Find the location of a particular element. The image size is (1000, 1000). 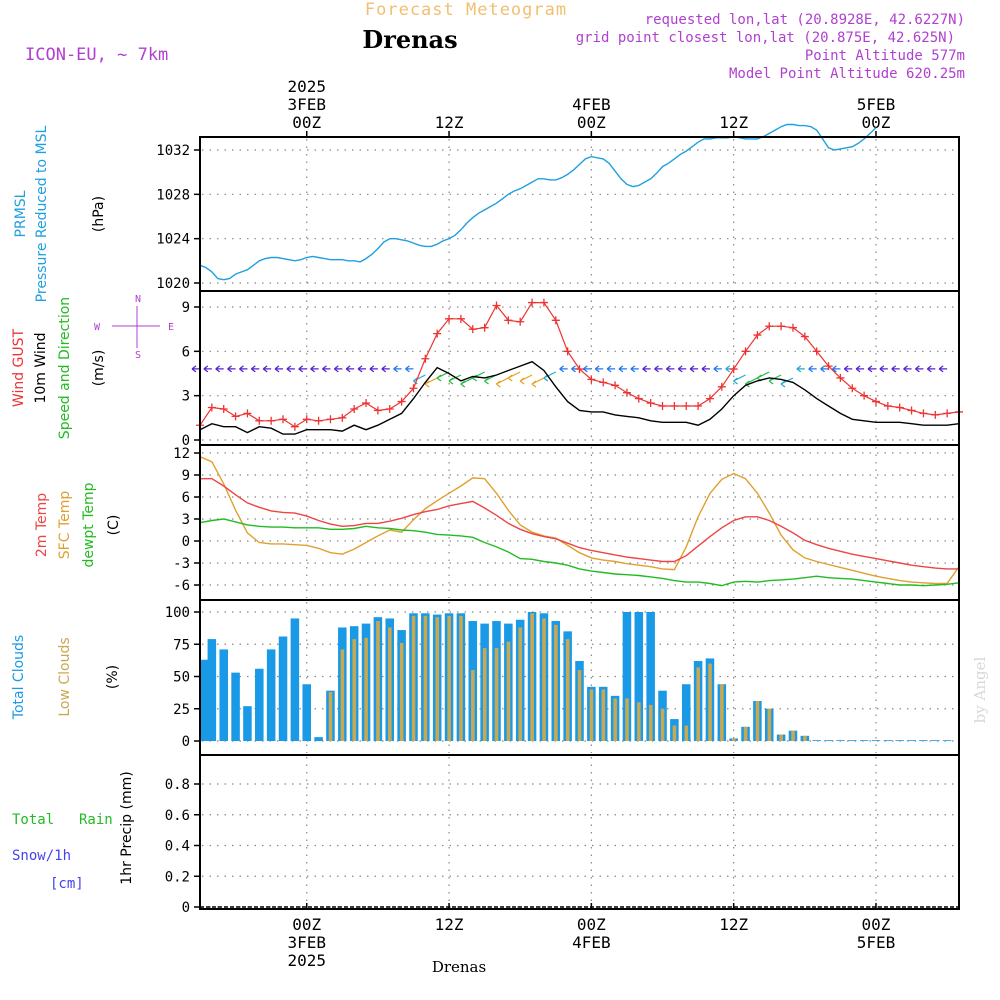

x-tick-label: 12Z is located at coordinates (449, 924).